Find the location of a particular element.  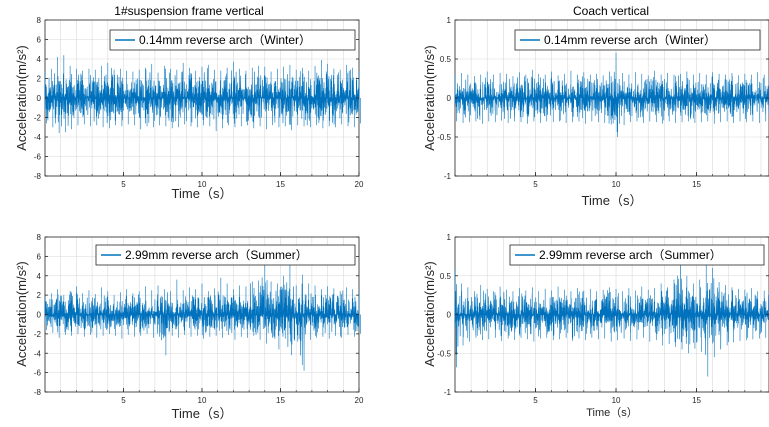

chart-title: Coach vertical is located at coordinates (611, 11).